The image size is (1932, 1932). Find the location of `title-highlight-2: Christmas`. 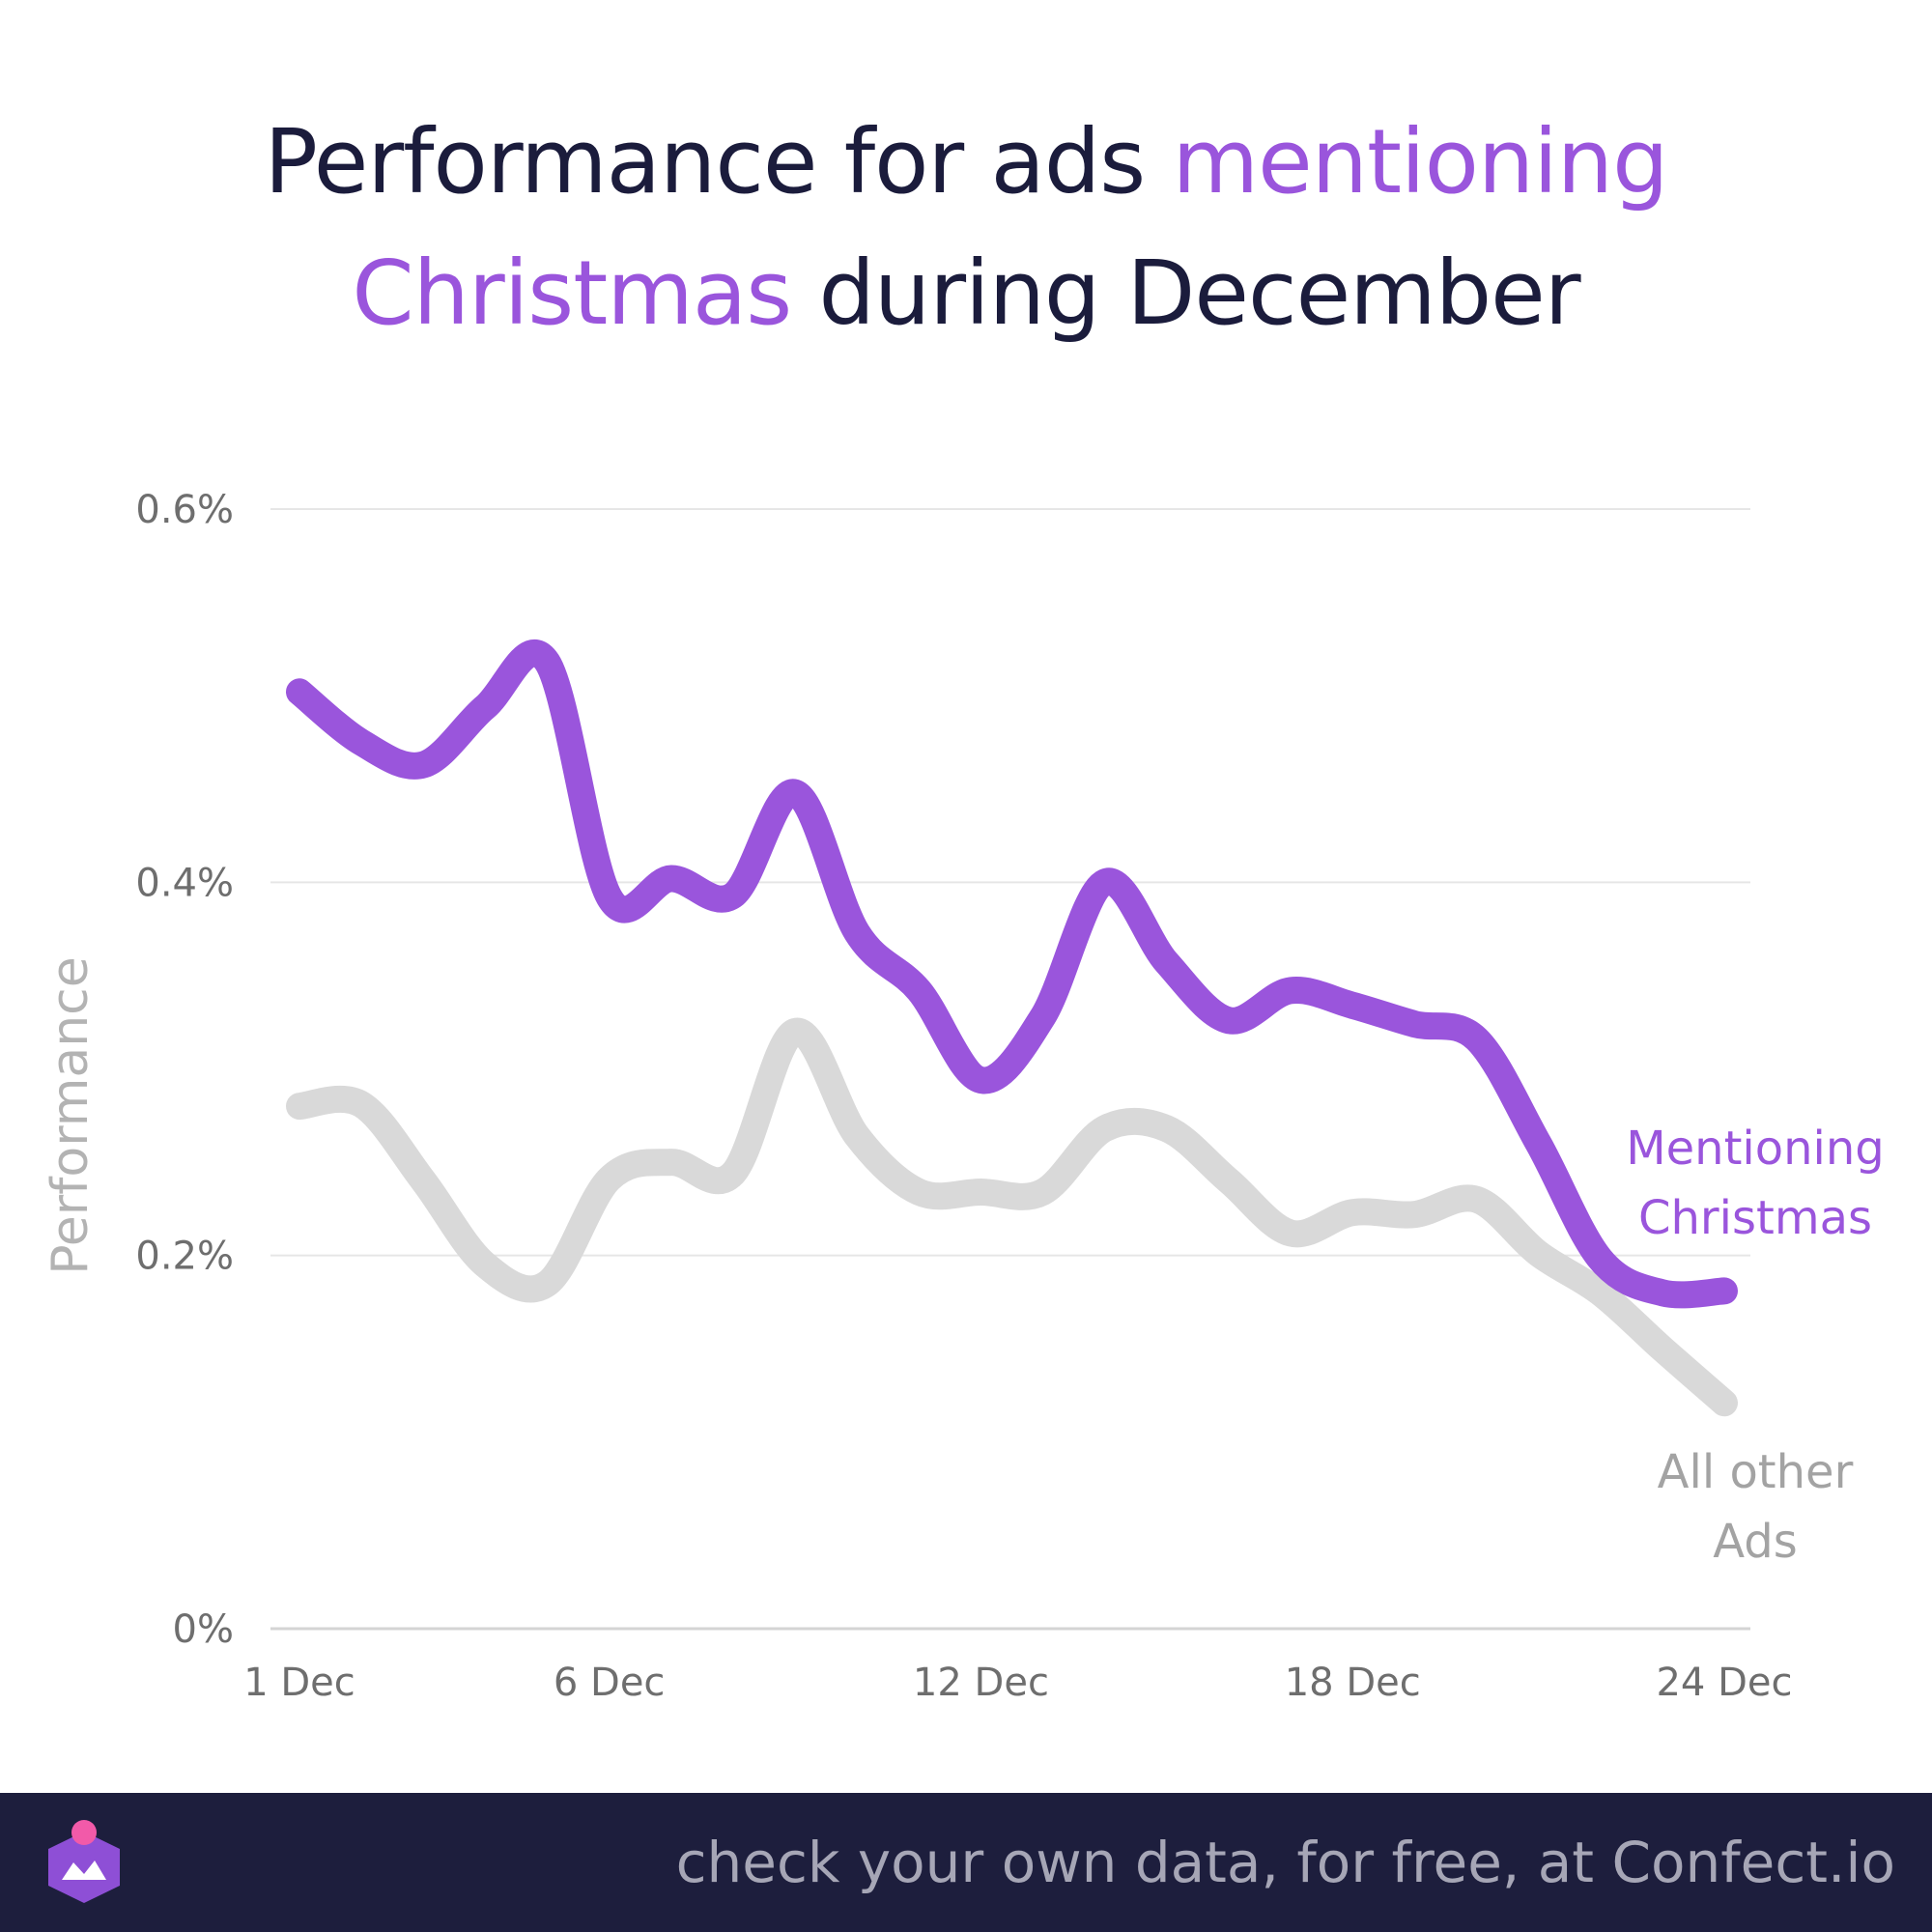

title-highlight-2: Christmas is located at coordinates (572, 293).